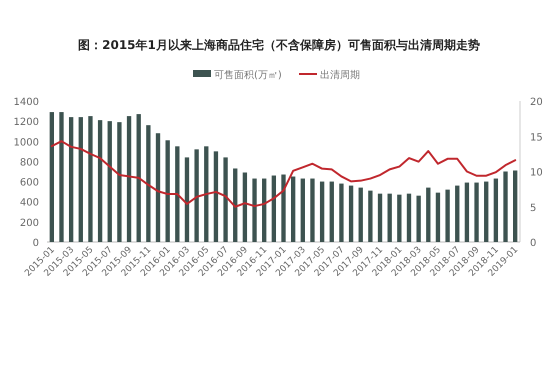 This screenshot has width=558, height=371. What do you see at coordinates (536, 173) in the screenshot?
I see `y2-tick-label: 10` at bounding box center [536, 173].